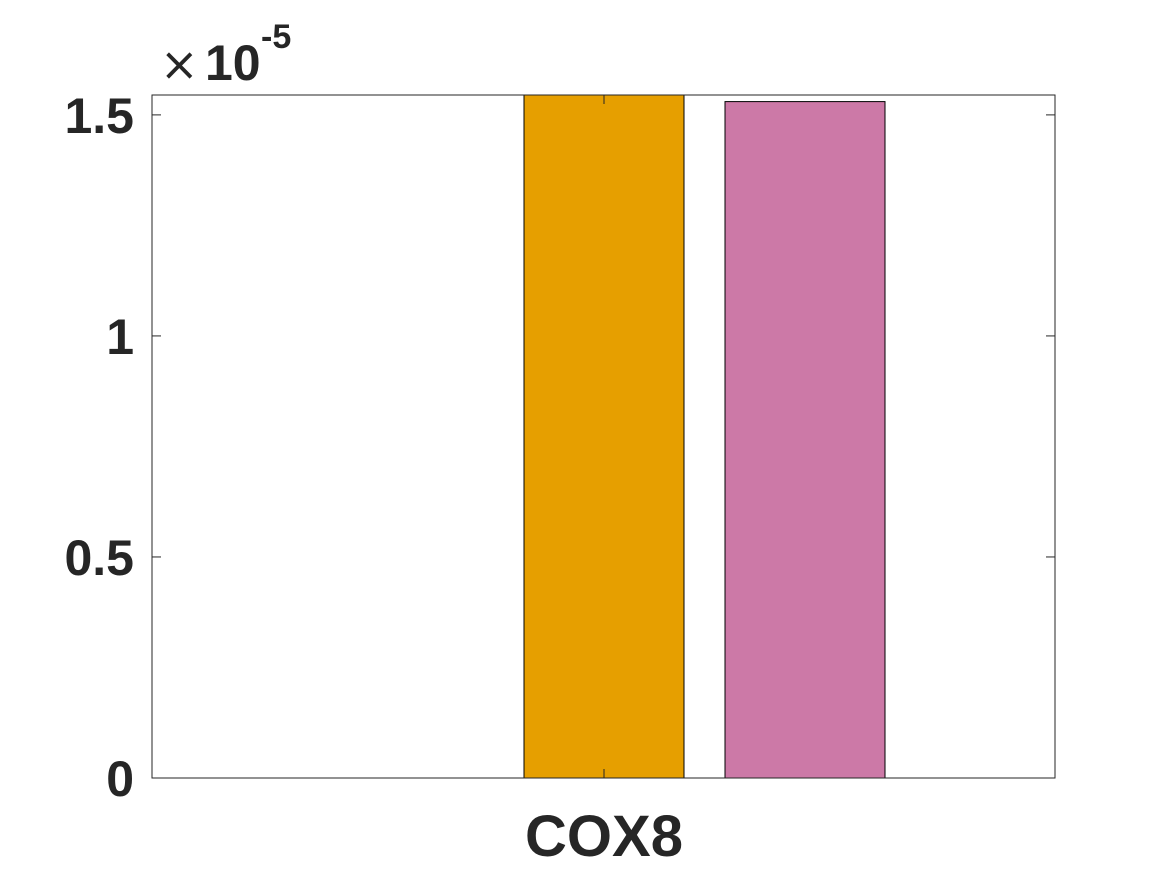 The width and height of the screenshot is (1167, 875). What do you see at coordinates (604, 836) in the screenshot?
I see `x-category-label: COX8` at bounding box center [604, 836].